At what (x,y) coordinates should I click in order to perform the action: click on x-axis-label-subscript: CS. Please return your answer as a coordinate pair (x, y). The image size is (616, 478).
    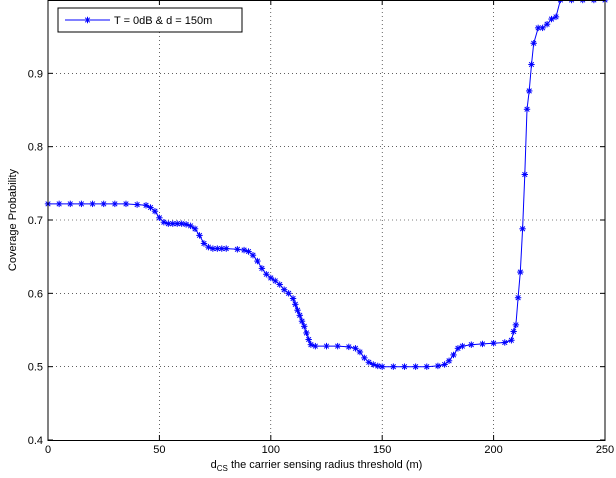
    Looking at the image, I should click on (222, 468).